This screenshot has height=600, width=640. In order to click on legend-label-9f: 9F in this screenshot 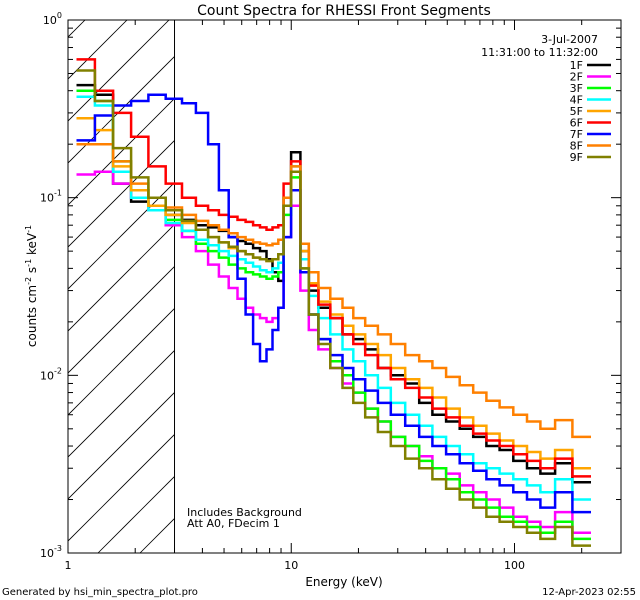, I will do `click(576, 157)`.